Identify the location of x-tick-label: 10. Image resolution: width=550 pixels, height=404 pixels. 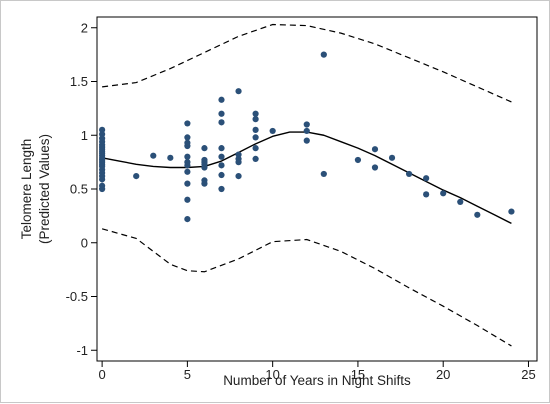
(272, 374).